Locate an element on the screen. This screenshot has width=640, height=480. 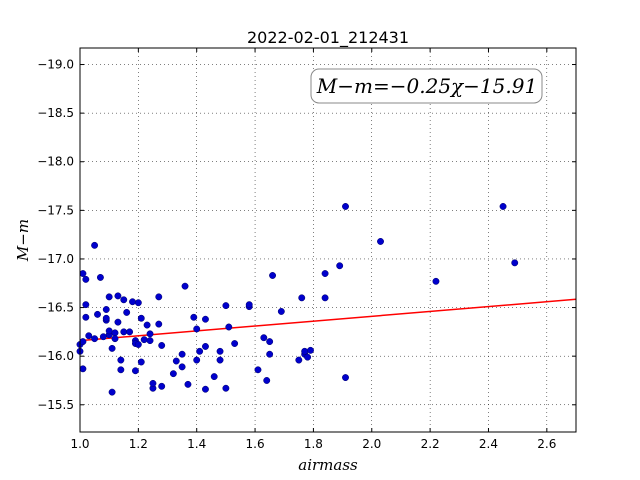
y-tick-label: −16.0 is located at coordinates (55, 356).